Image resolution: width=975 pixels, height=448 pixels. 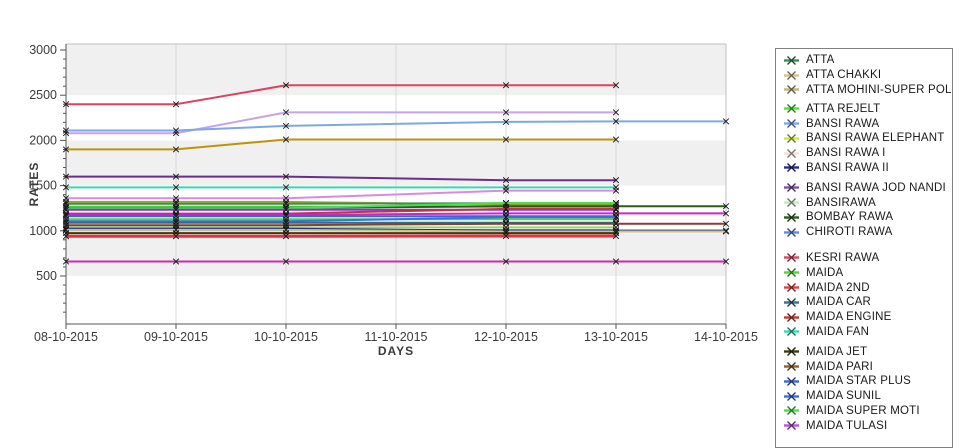 I want to click on legend-item-label: MAIDA SUNIL, so click(x=843, y=396).